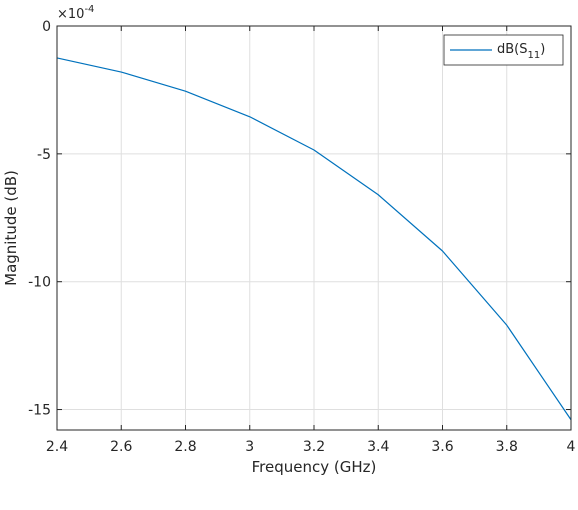 The height and width of the screenshot is (510, 578). I want to click on legend-entry: dB(S11), so click(521, 51).